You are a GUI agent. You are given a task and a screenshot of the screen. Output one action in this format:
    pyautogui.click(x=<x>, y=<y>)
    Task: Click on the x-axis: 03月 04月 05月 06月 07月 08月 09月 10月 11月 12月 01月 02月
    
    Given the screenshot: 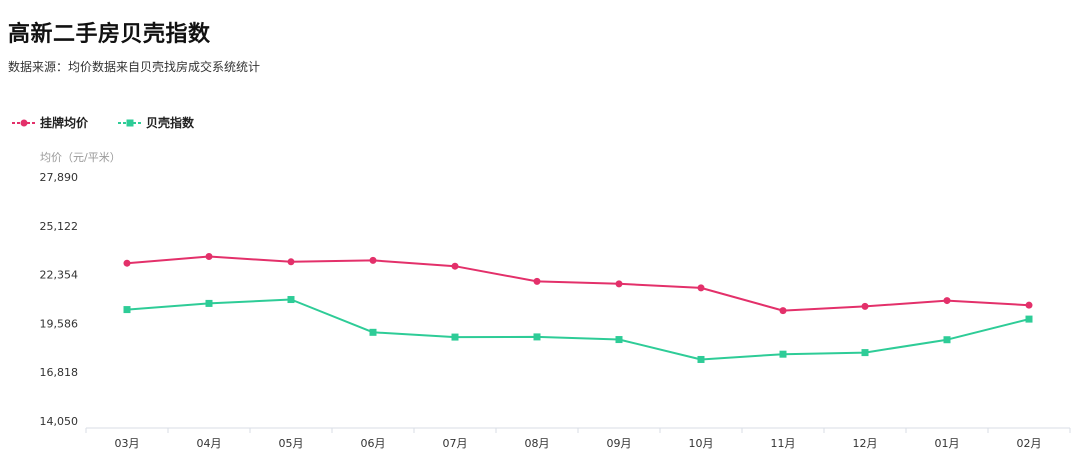 What is the action you would take?
    pyautogui.click(x=578, y=438)
    